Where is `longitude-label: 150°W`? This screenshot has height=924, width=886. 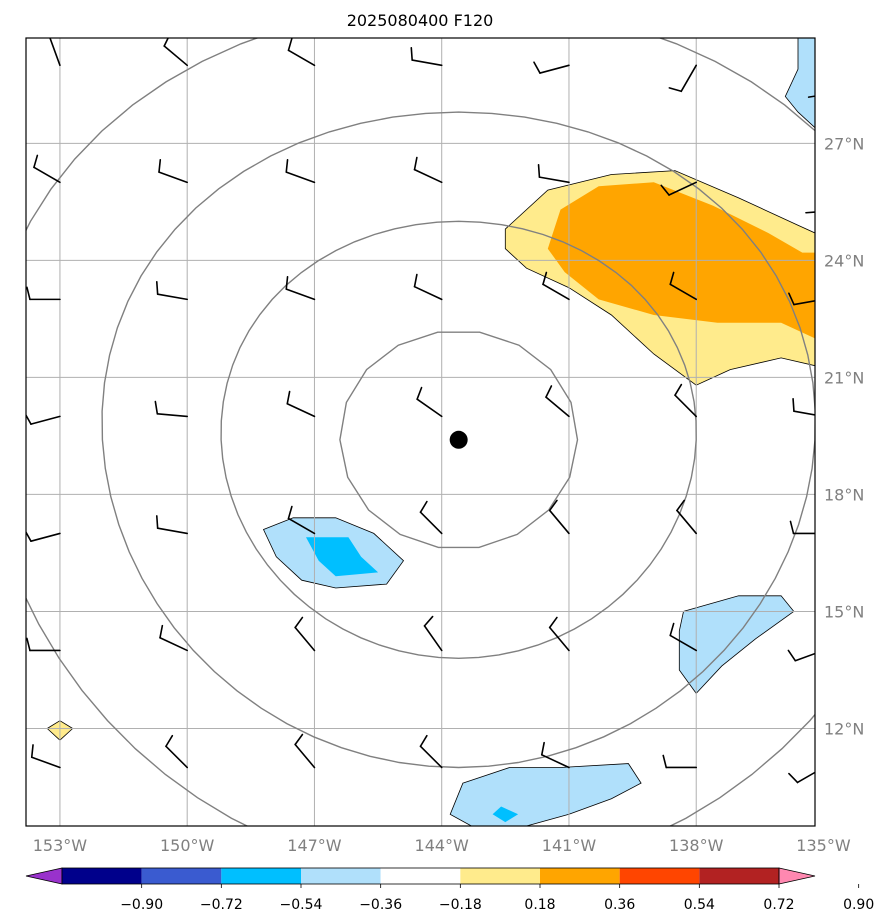
longitude-label: 150°W is located at coordinates (187, 845).